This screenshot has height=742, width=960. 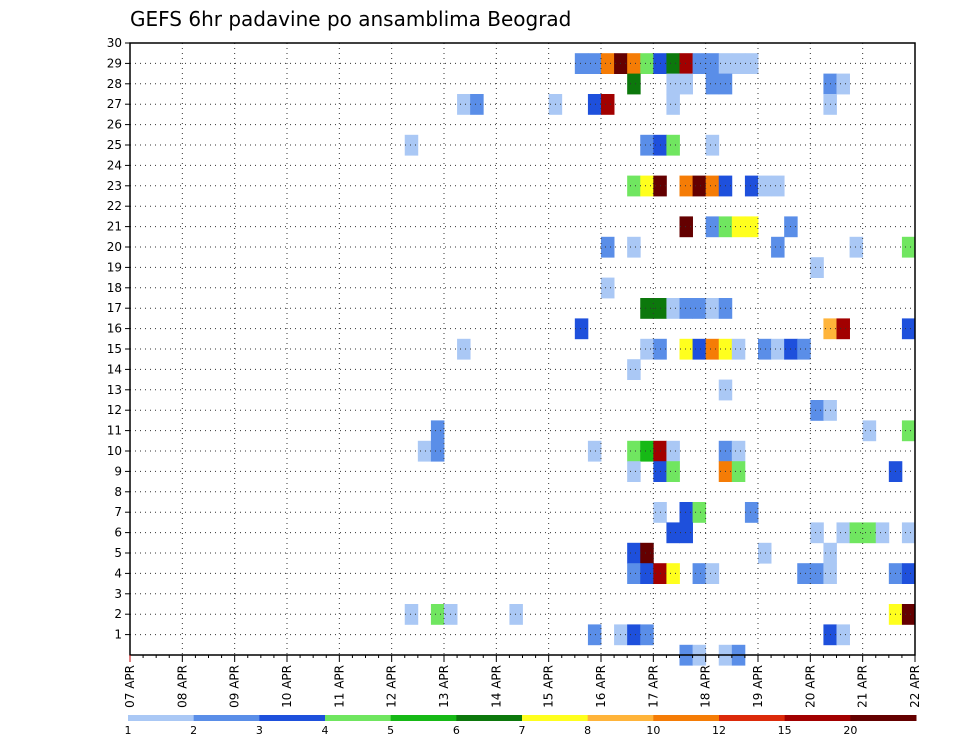 What do you see at coordinates (114, 308) in the screenshot?
I see `y-tick-label: 17` at bounding box center [114, 308].